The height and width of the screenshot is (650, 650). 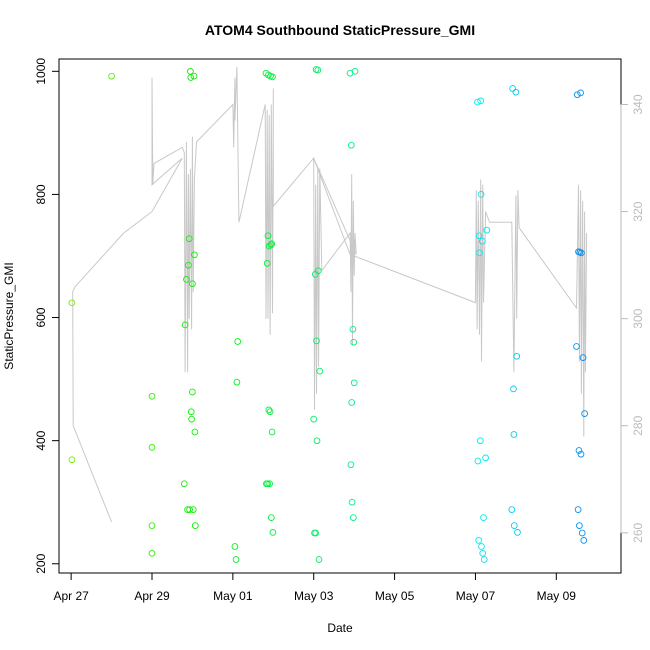 I want to click on y-tick-label: 1000, so click(x=41, y=71).